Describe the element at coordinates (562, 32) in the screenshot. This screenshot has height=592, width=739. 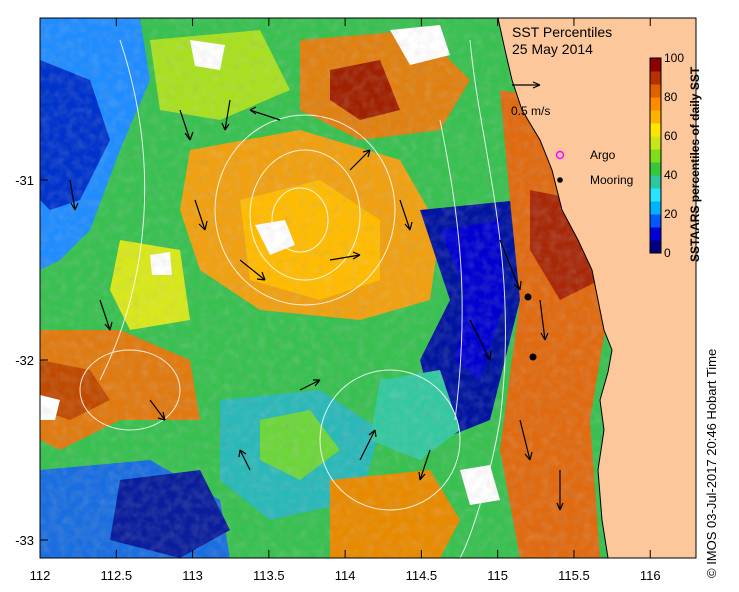
I see `map-title: SST Percentiles` at that location.